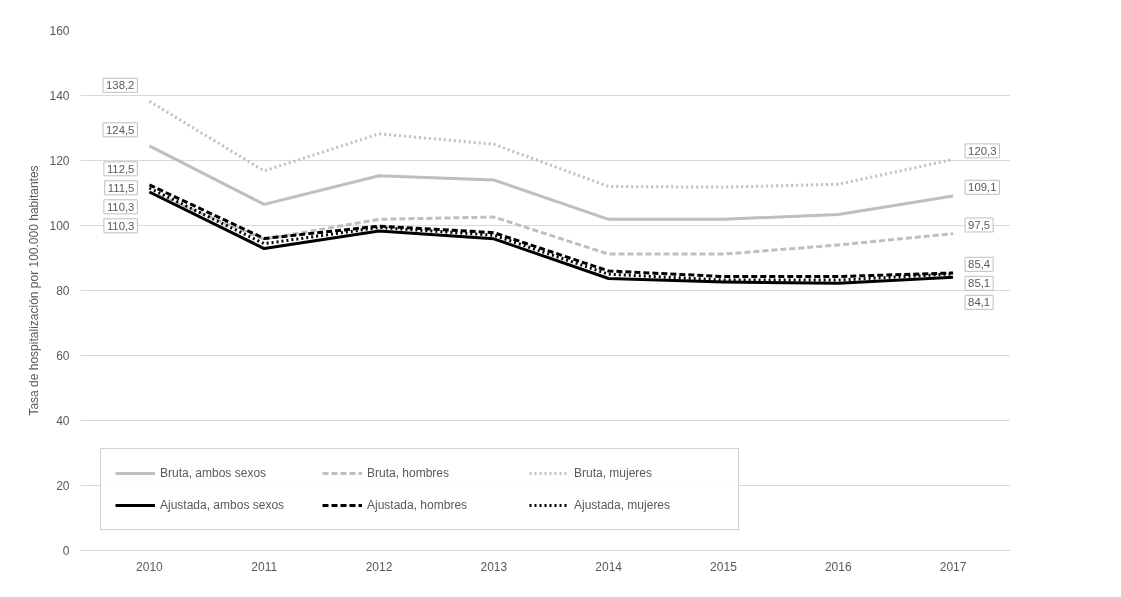  What do you see at coordinates (59, 161) in the screenshot?
I see `y-tick-label: 120` at bounding box center [59, 161].